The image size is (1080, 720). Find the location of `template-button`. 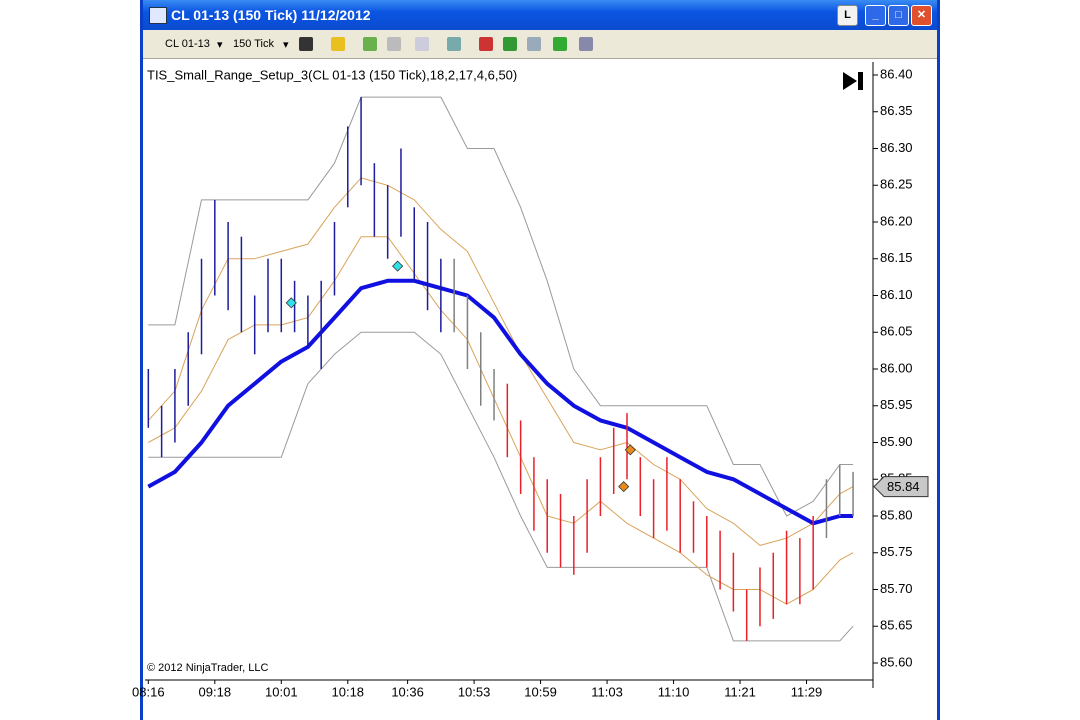

template-button is located at coordinates (586, 44).